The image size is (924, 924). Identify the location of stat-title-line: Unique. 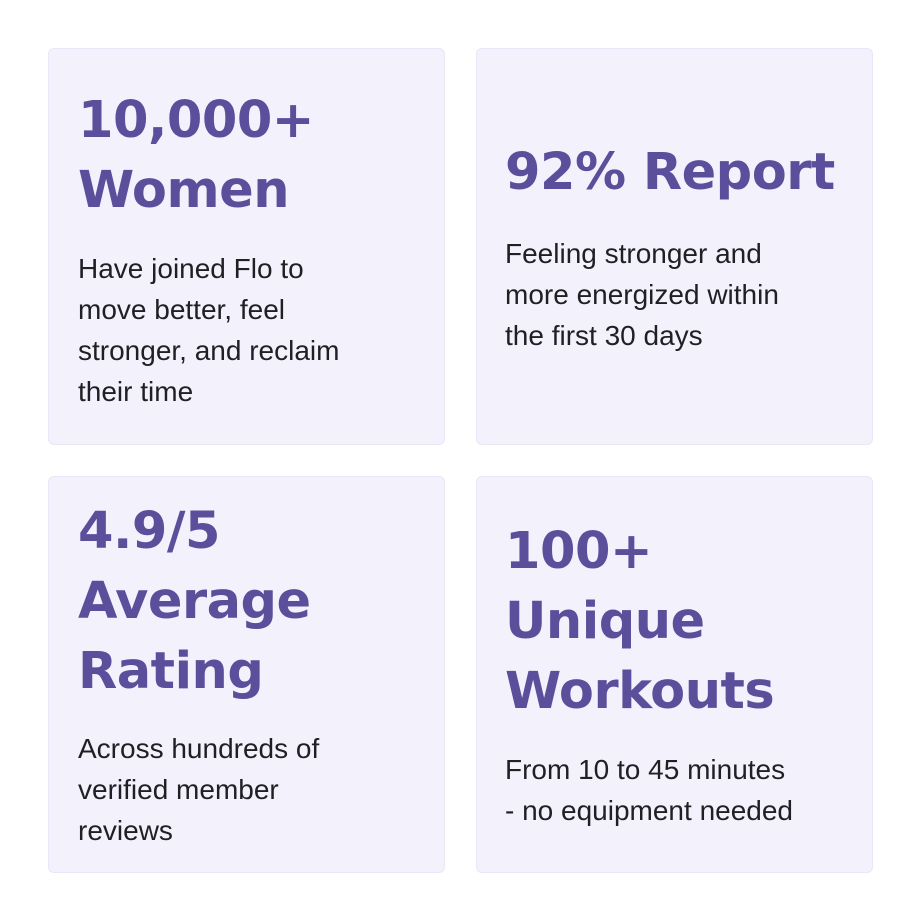
(605, 621).